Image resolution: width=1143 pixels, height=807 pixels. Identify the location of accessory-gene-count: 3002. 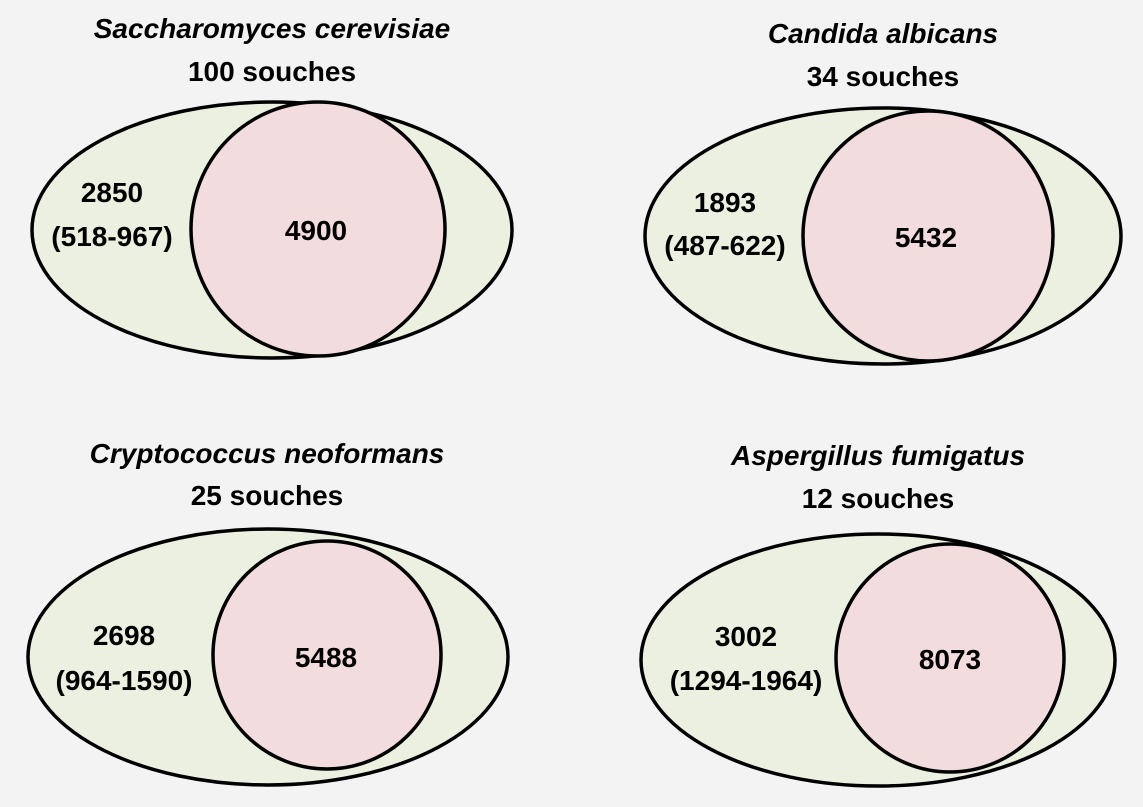
(746, 636).